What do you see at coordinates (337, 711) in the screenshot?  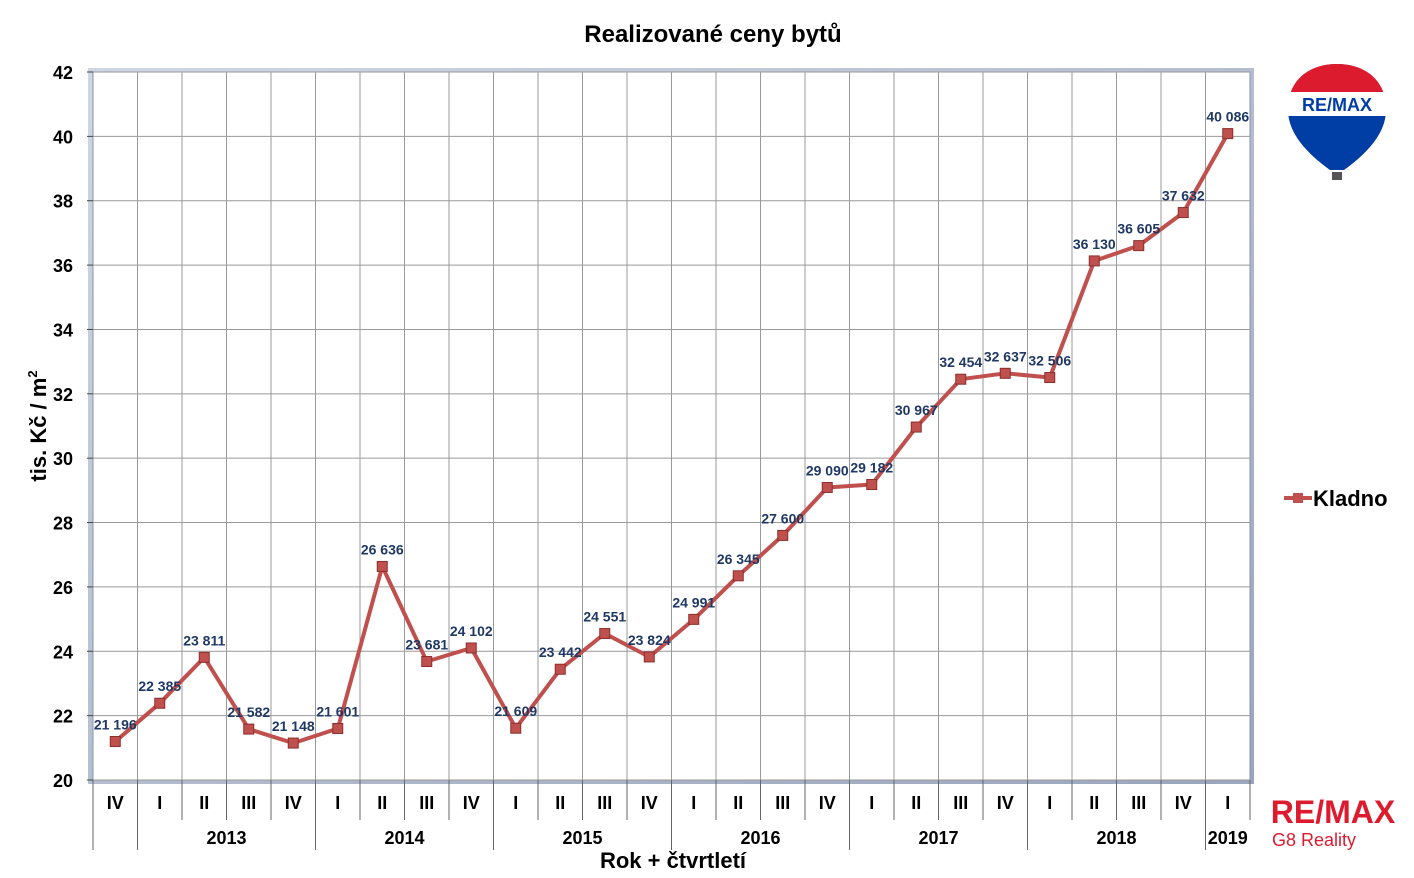 I see `data-label: 21 601` at bounding box center [337, 711].